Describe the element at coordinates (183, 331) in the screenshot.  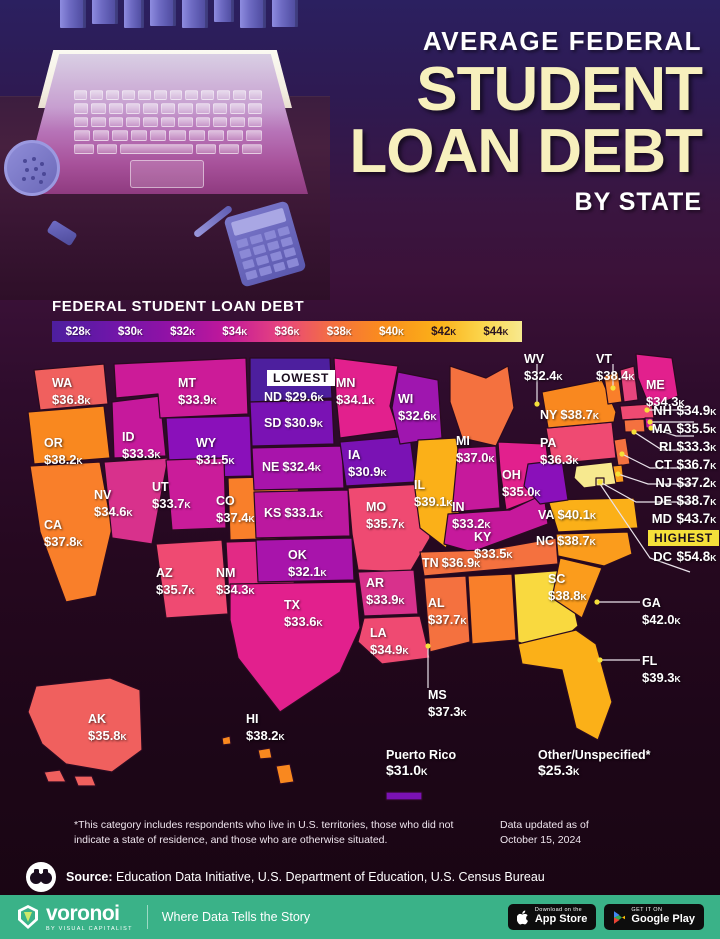
I see `legend-tick-2: $32K` at that location.